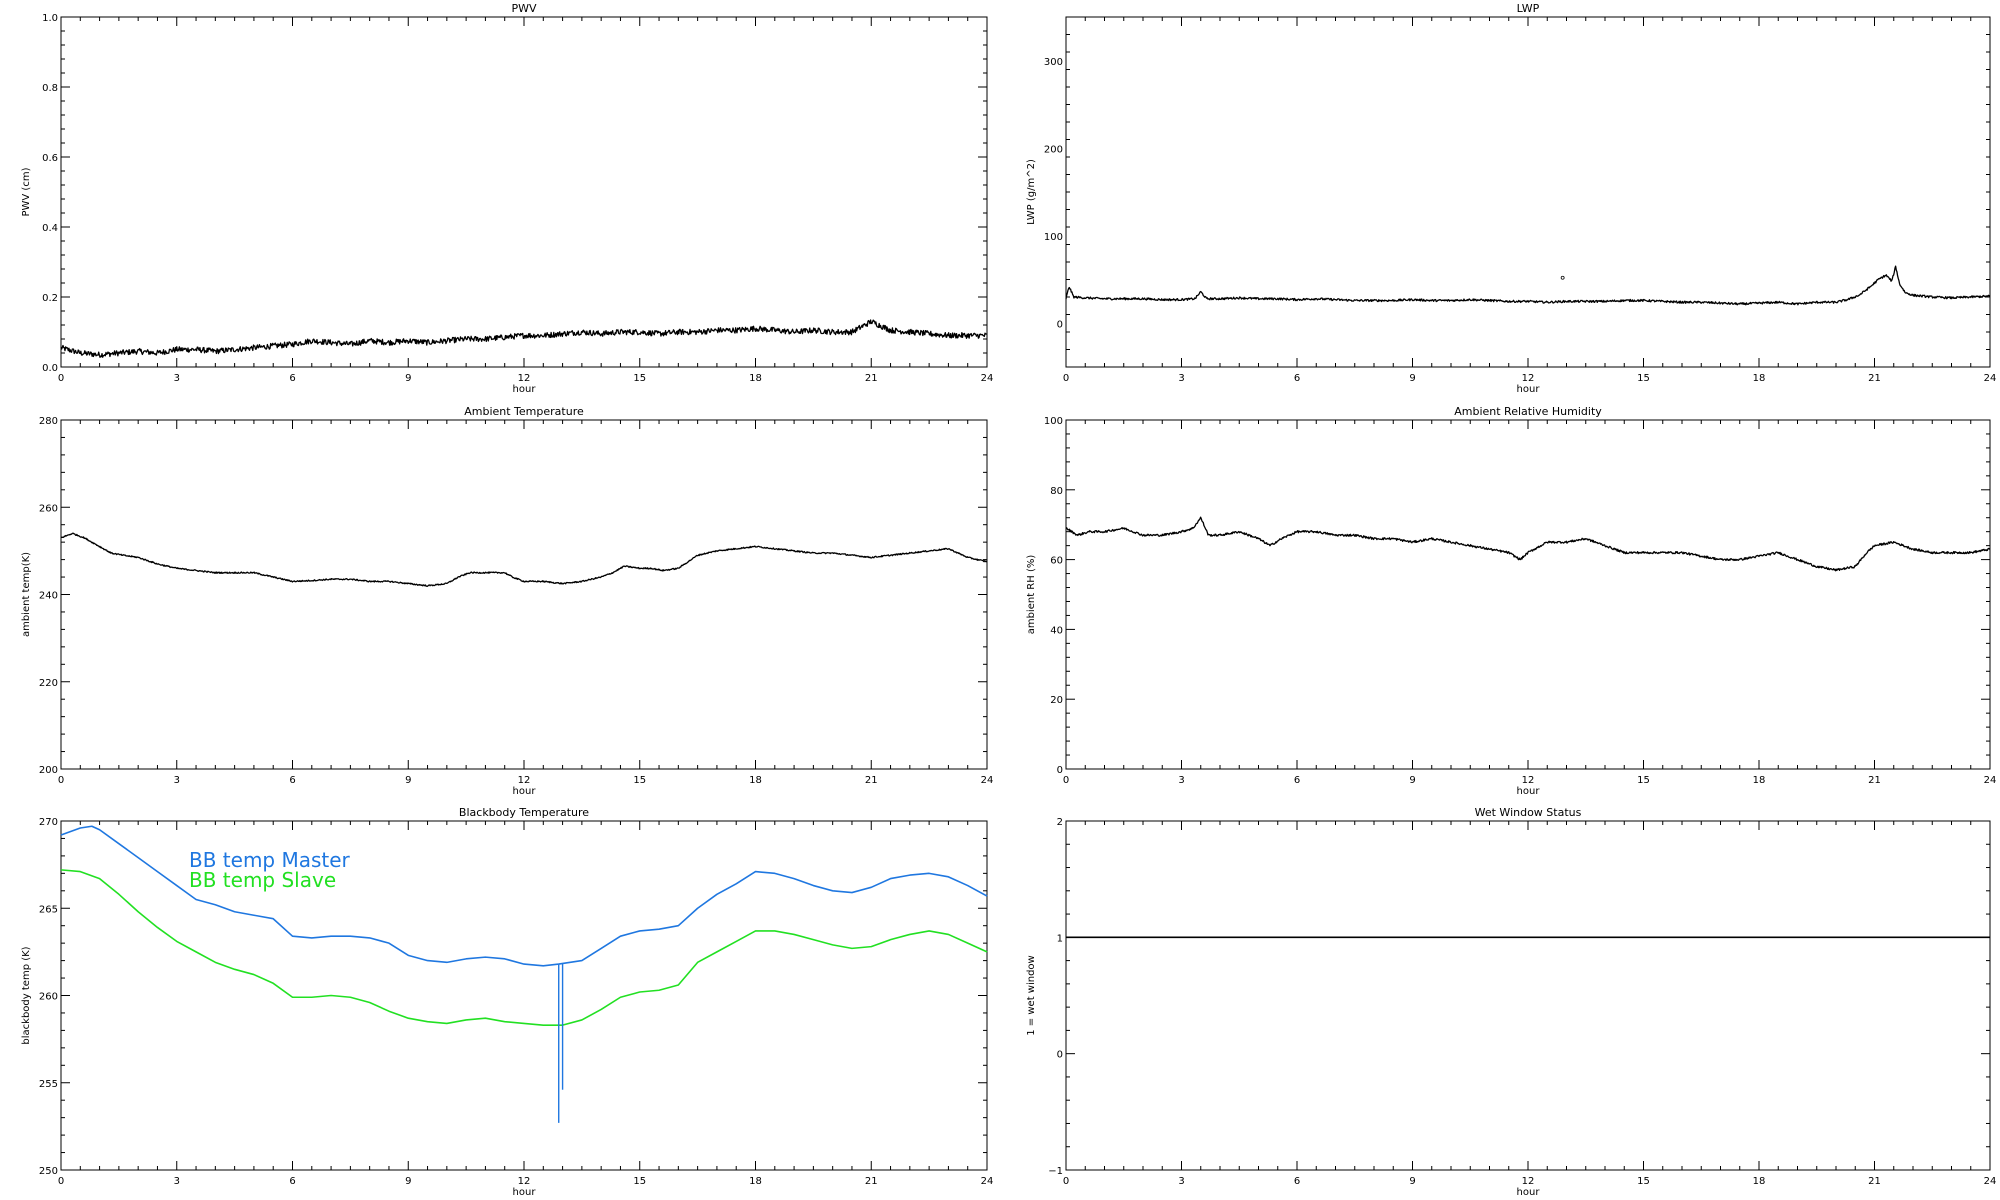 The height and width of the screenshot is (1200, 2000). What do you see at coordinates (26, 995) in the screenshot?
I see `y-axis-label: blackbody temp (K)` at bounding box center [26, 995].